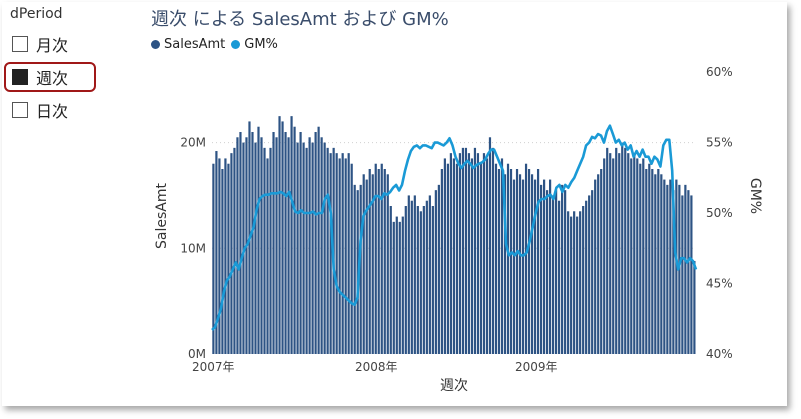  I want to click on slicer-item-weekly: 週次, so click(40, 77).